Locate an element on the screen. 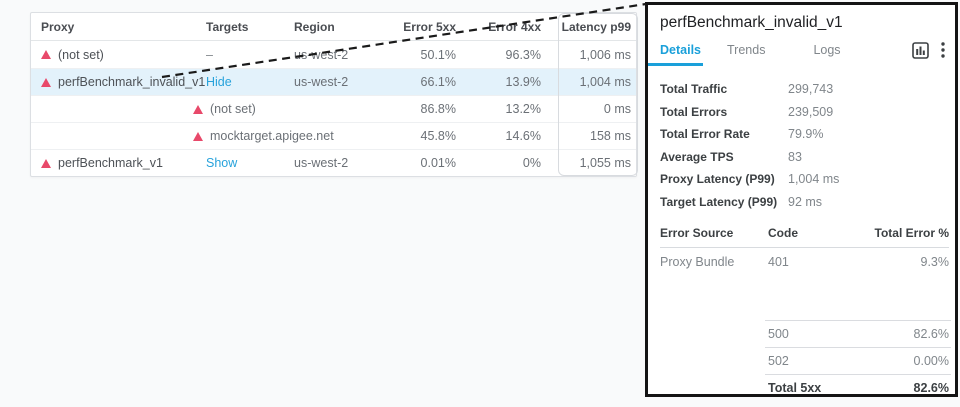  column-header-proxy: Proxy is located at coordinates (58, 26).